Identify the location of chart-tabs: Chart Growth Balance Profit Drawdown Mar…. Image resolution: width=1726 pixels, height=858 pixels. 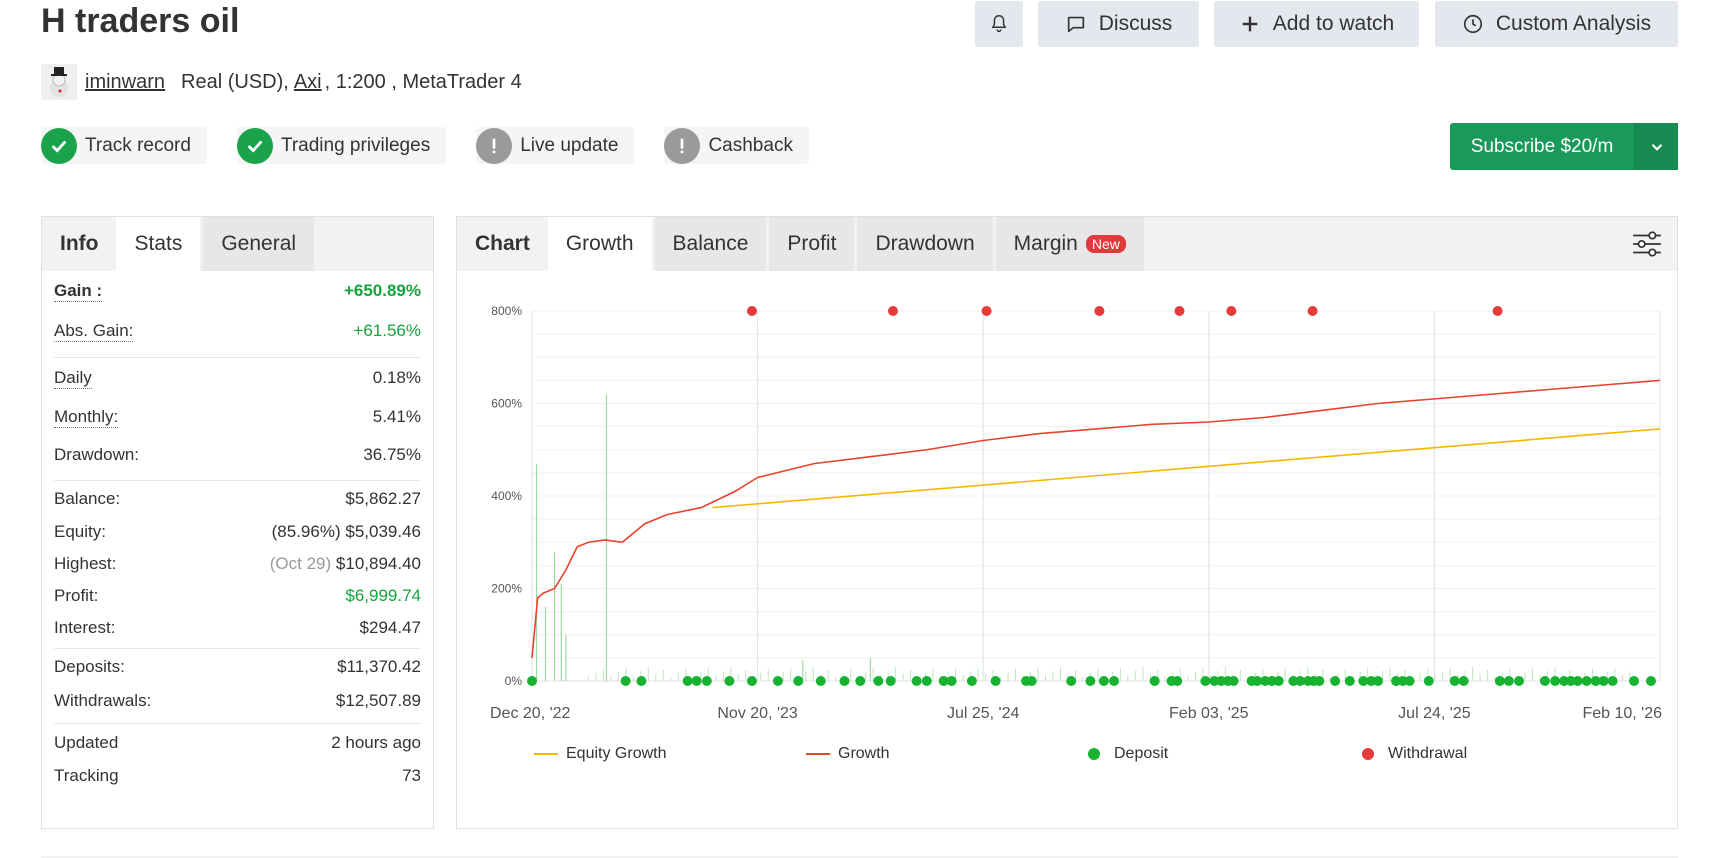
(1067, 244).